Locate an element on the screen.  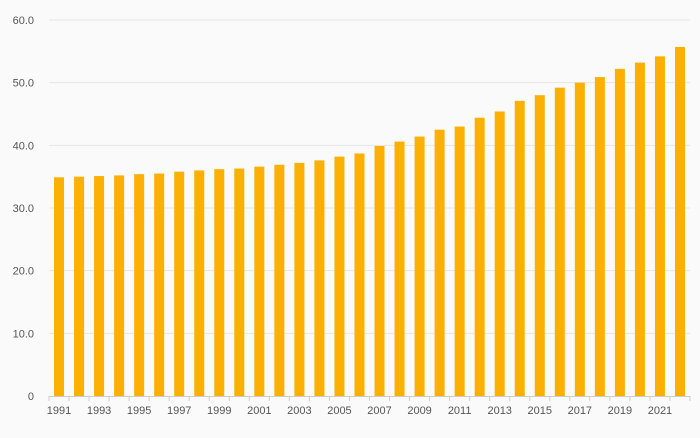
x-tick-label: 1997 is located at coordinates (179, 411).